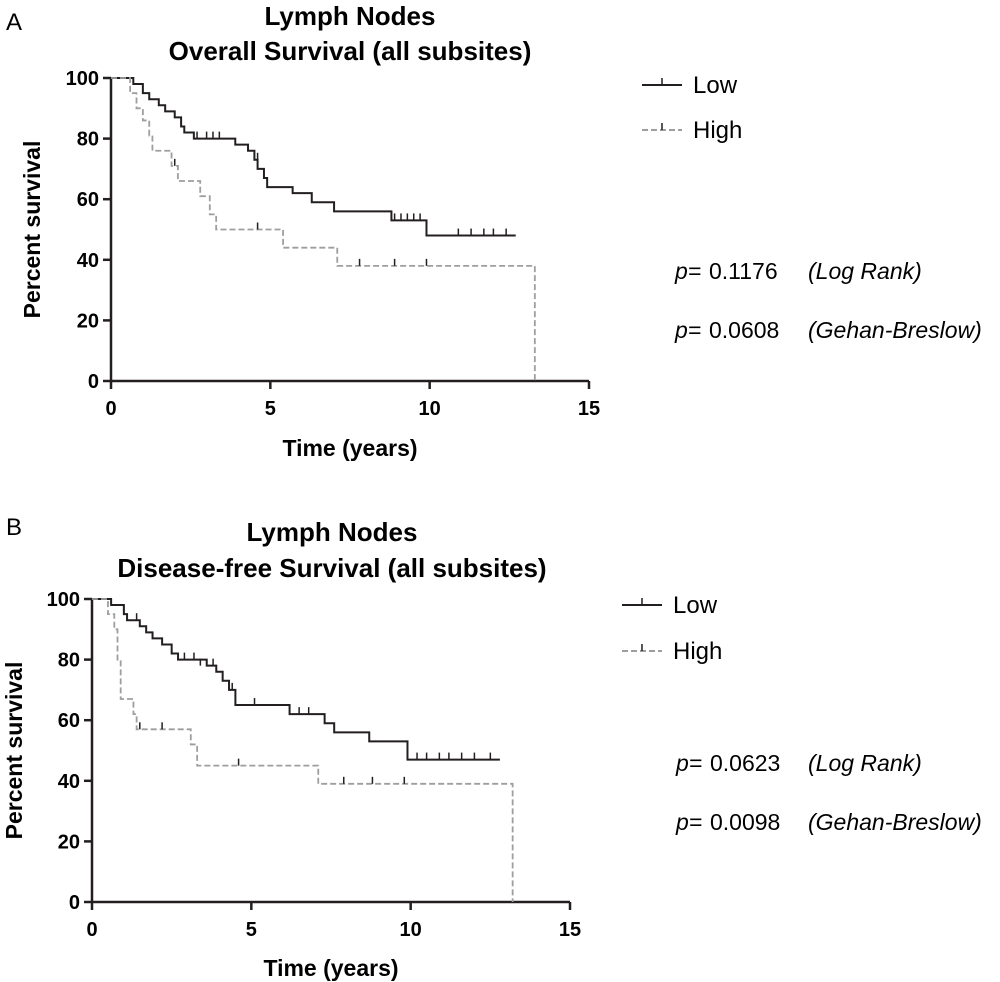 This screenshot has height=982, width=1000. Describe the element at coordinates (14, 22) in the screenshot. I see `panel-letter: A` at that location.